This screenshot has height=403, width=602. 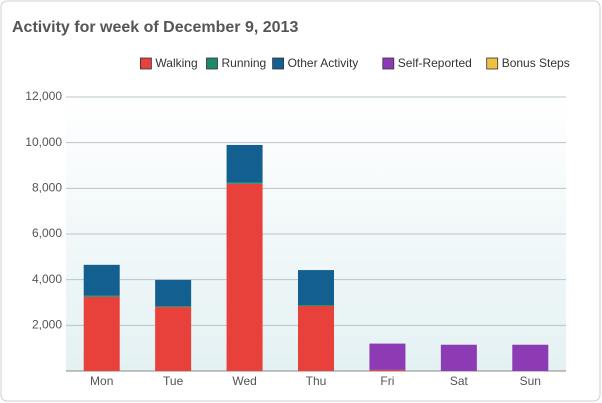 I want to click on x-tick-label: Thu, so click(x=316, y=381).